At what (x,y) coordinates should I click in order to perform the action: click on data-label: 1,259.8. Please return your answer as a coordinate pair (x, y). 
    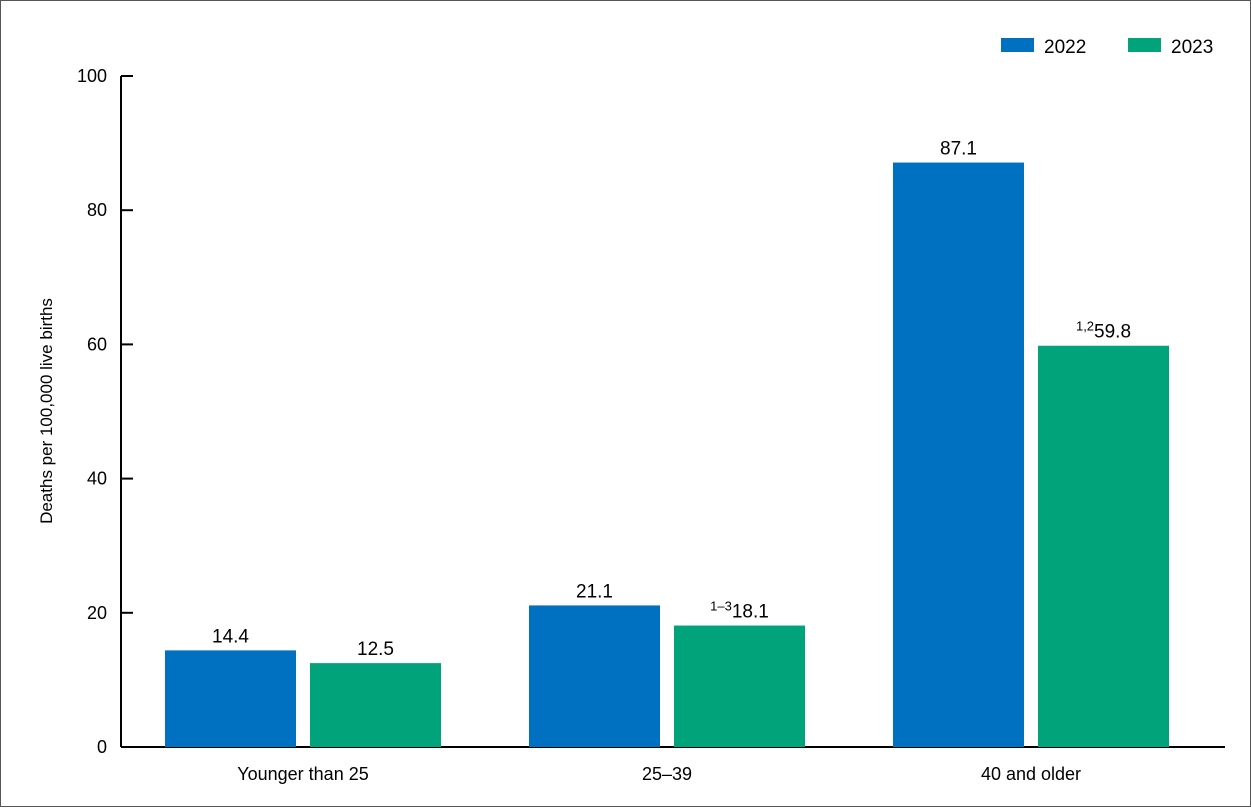
    Looking at the image, I should click on (1103, 331).